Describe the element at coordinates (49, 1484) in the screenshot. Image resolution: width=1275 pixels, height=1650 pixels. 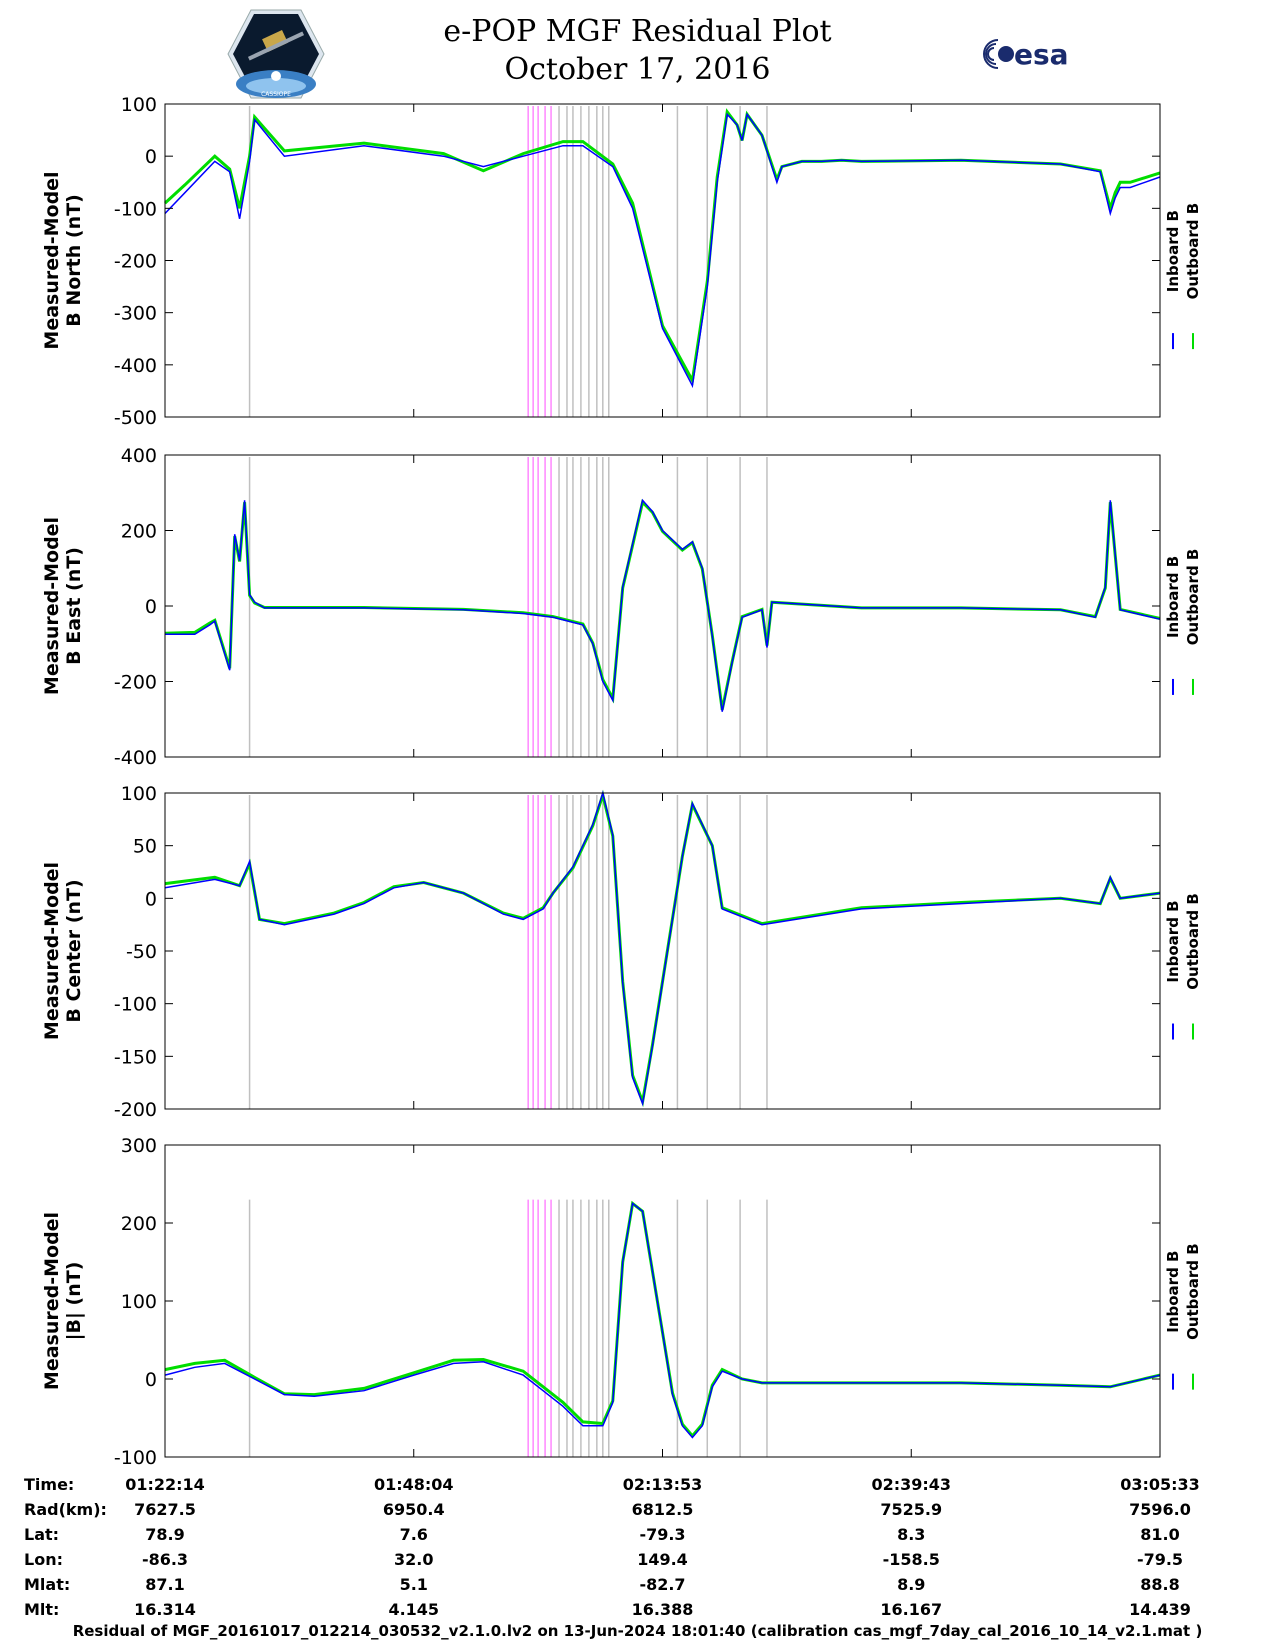
I see `info-row-label: Time:` at that location.